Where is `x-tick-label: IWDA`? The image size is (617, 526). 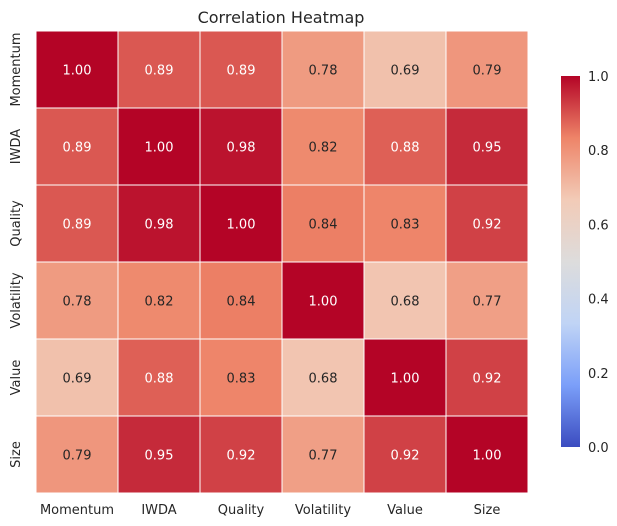 x-tick-label: IWDA is located at coordinates (158, 510).